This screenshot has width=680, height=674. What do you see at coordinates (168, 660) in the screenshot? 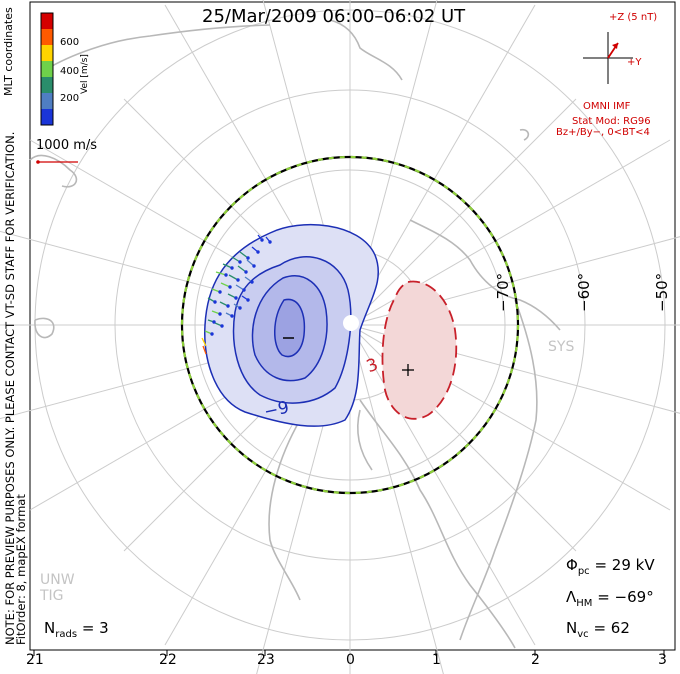
I see `mlt-label-22: 22` at bounding box center [168, 660].